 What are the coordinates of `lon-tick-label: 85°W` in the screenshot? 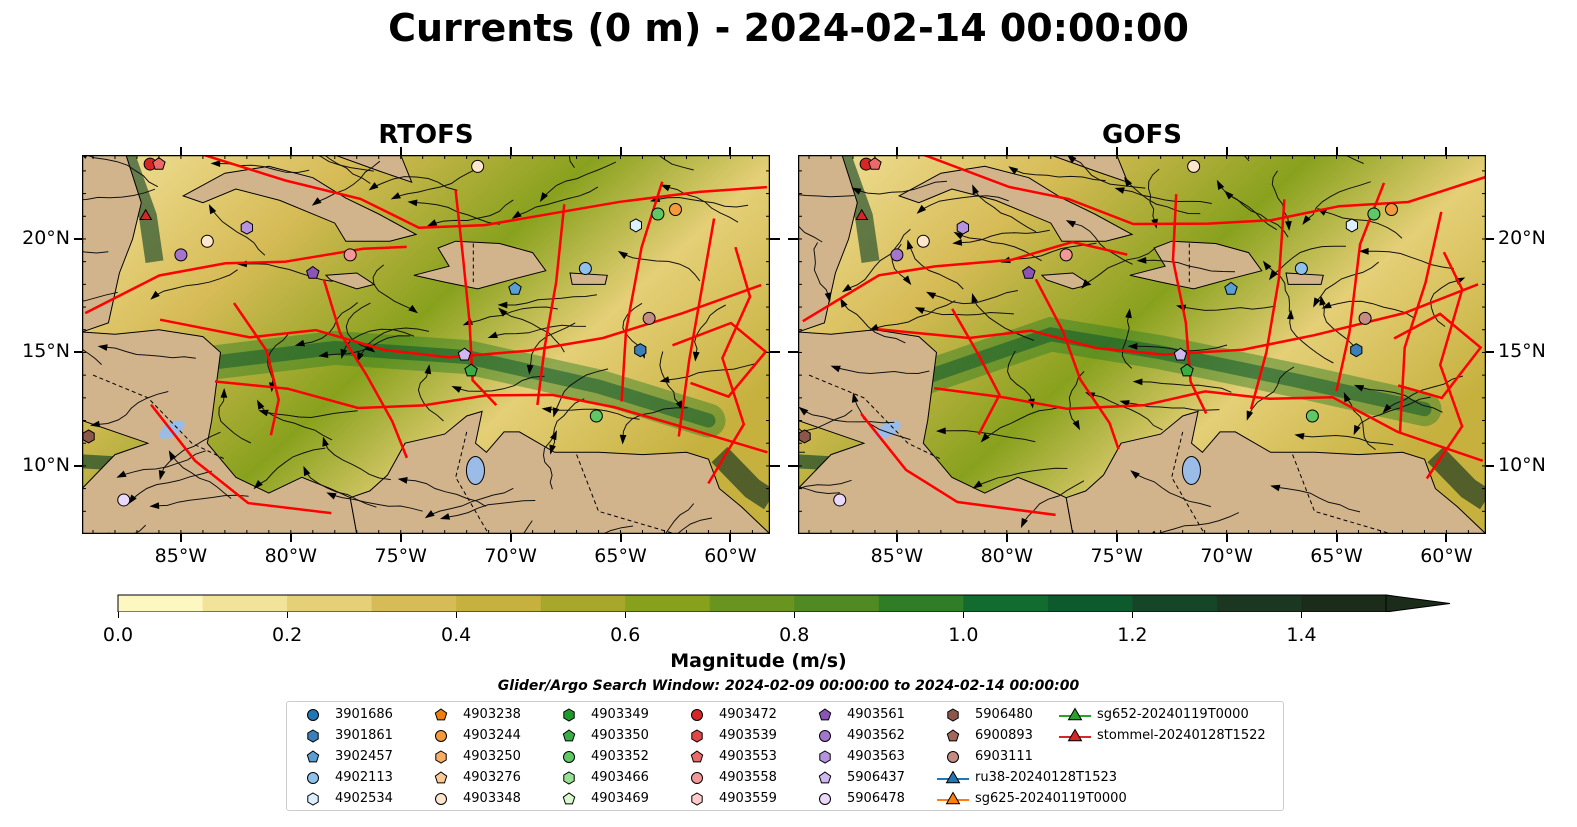 It's located at (181, 556).